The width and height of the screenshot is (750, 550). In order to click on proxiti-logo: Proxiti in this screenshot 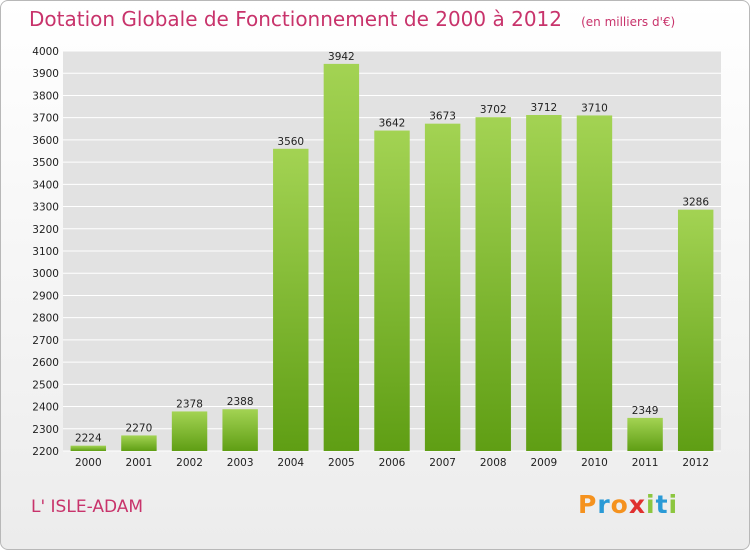, I will do `click(628, 504)`.